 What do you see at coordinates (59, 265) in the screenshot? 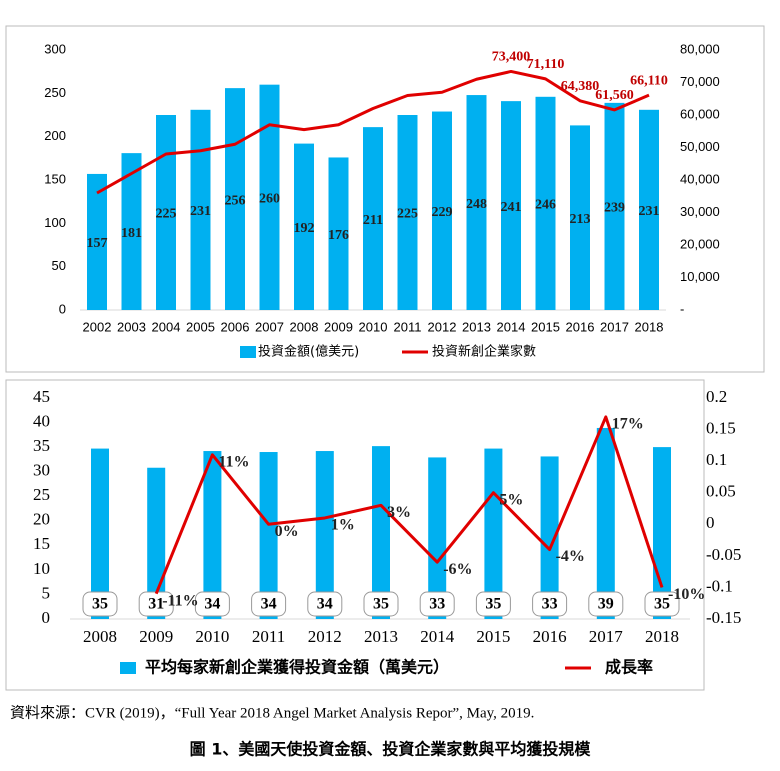
I see `y-tick-label: 50` at bounding box center [59, 265].